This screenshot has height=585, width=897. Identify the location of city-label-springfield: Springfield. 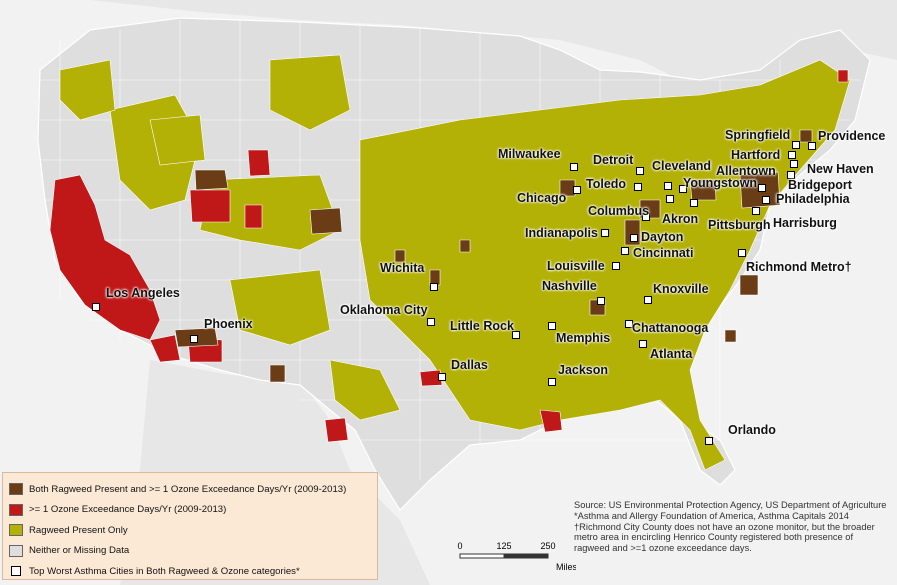
(758, 135).